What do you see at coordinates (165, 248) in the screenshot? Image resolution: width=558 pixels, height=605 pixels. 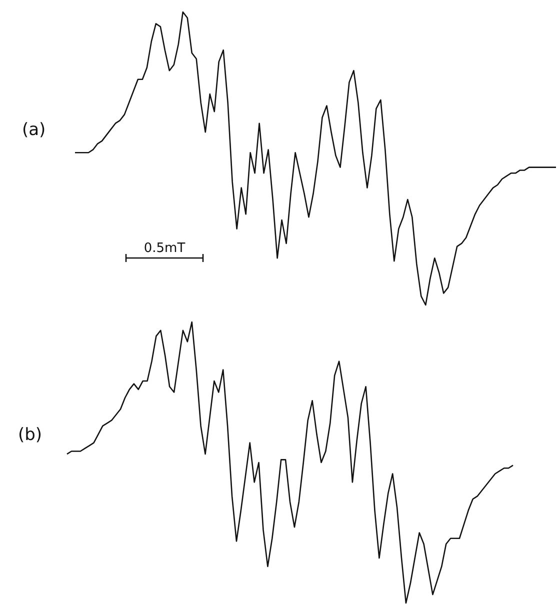 I see `annotation: 0.5mT` at bounding box center [165, 248].